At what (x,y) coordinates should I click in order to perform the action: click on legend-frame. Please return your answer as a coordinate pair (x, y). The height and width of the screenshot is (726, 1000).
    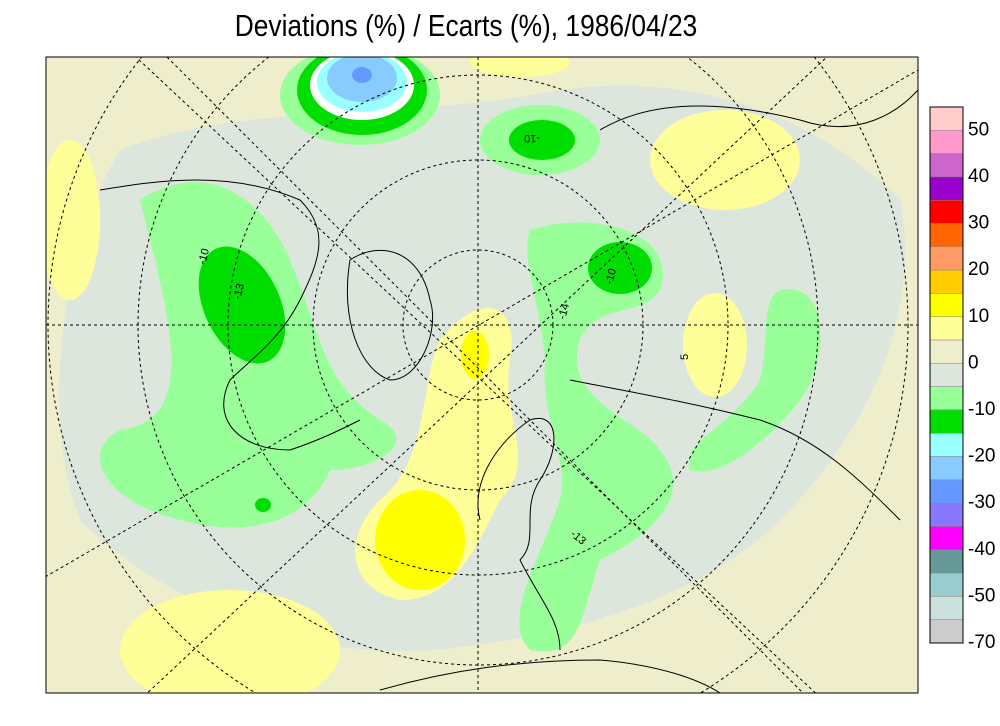
    Looking at the image, I should click on (946, 375).